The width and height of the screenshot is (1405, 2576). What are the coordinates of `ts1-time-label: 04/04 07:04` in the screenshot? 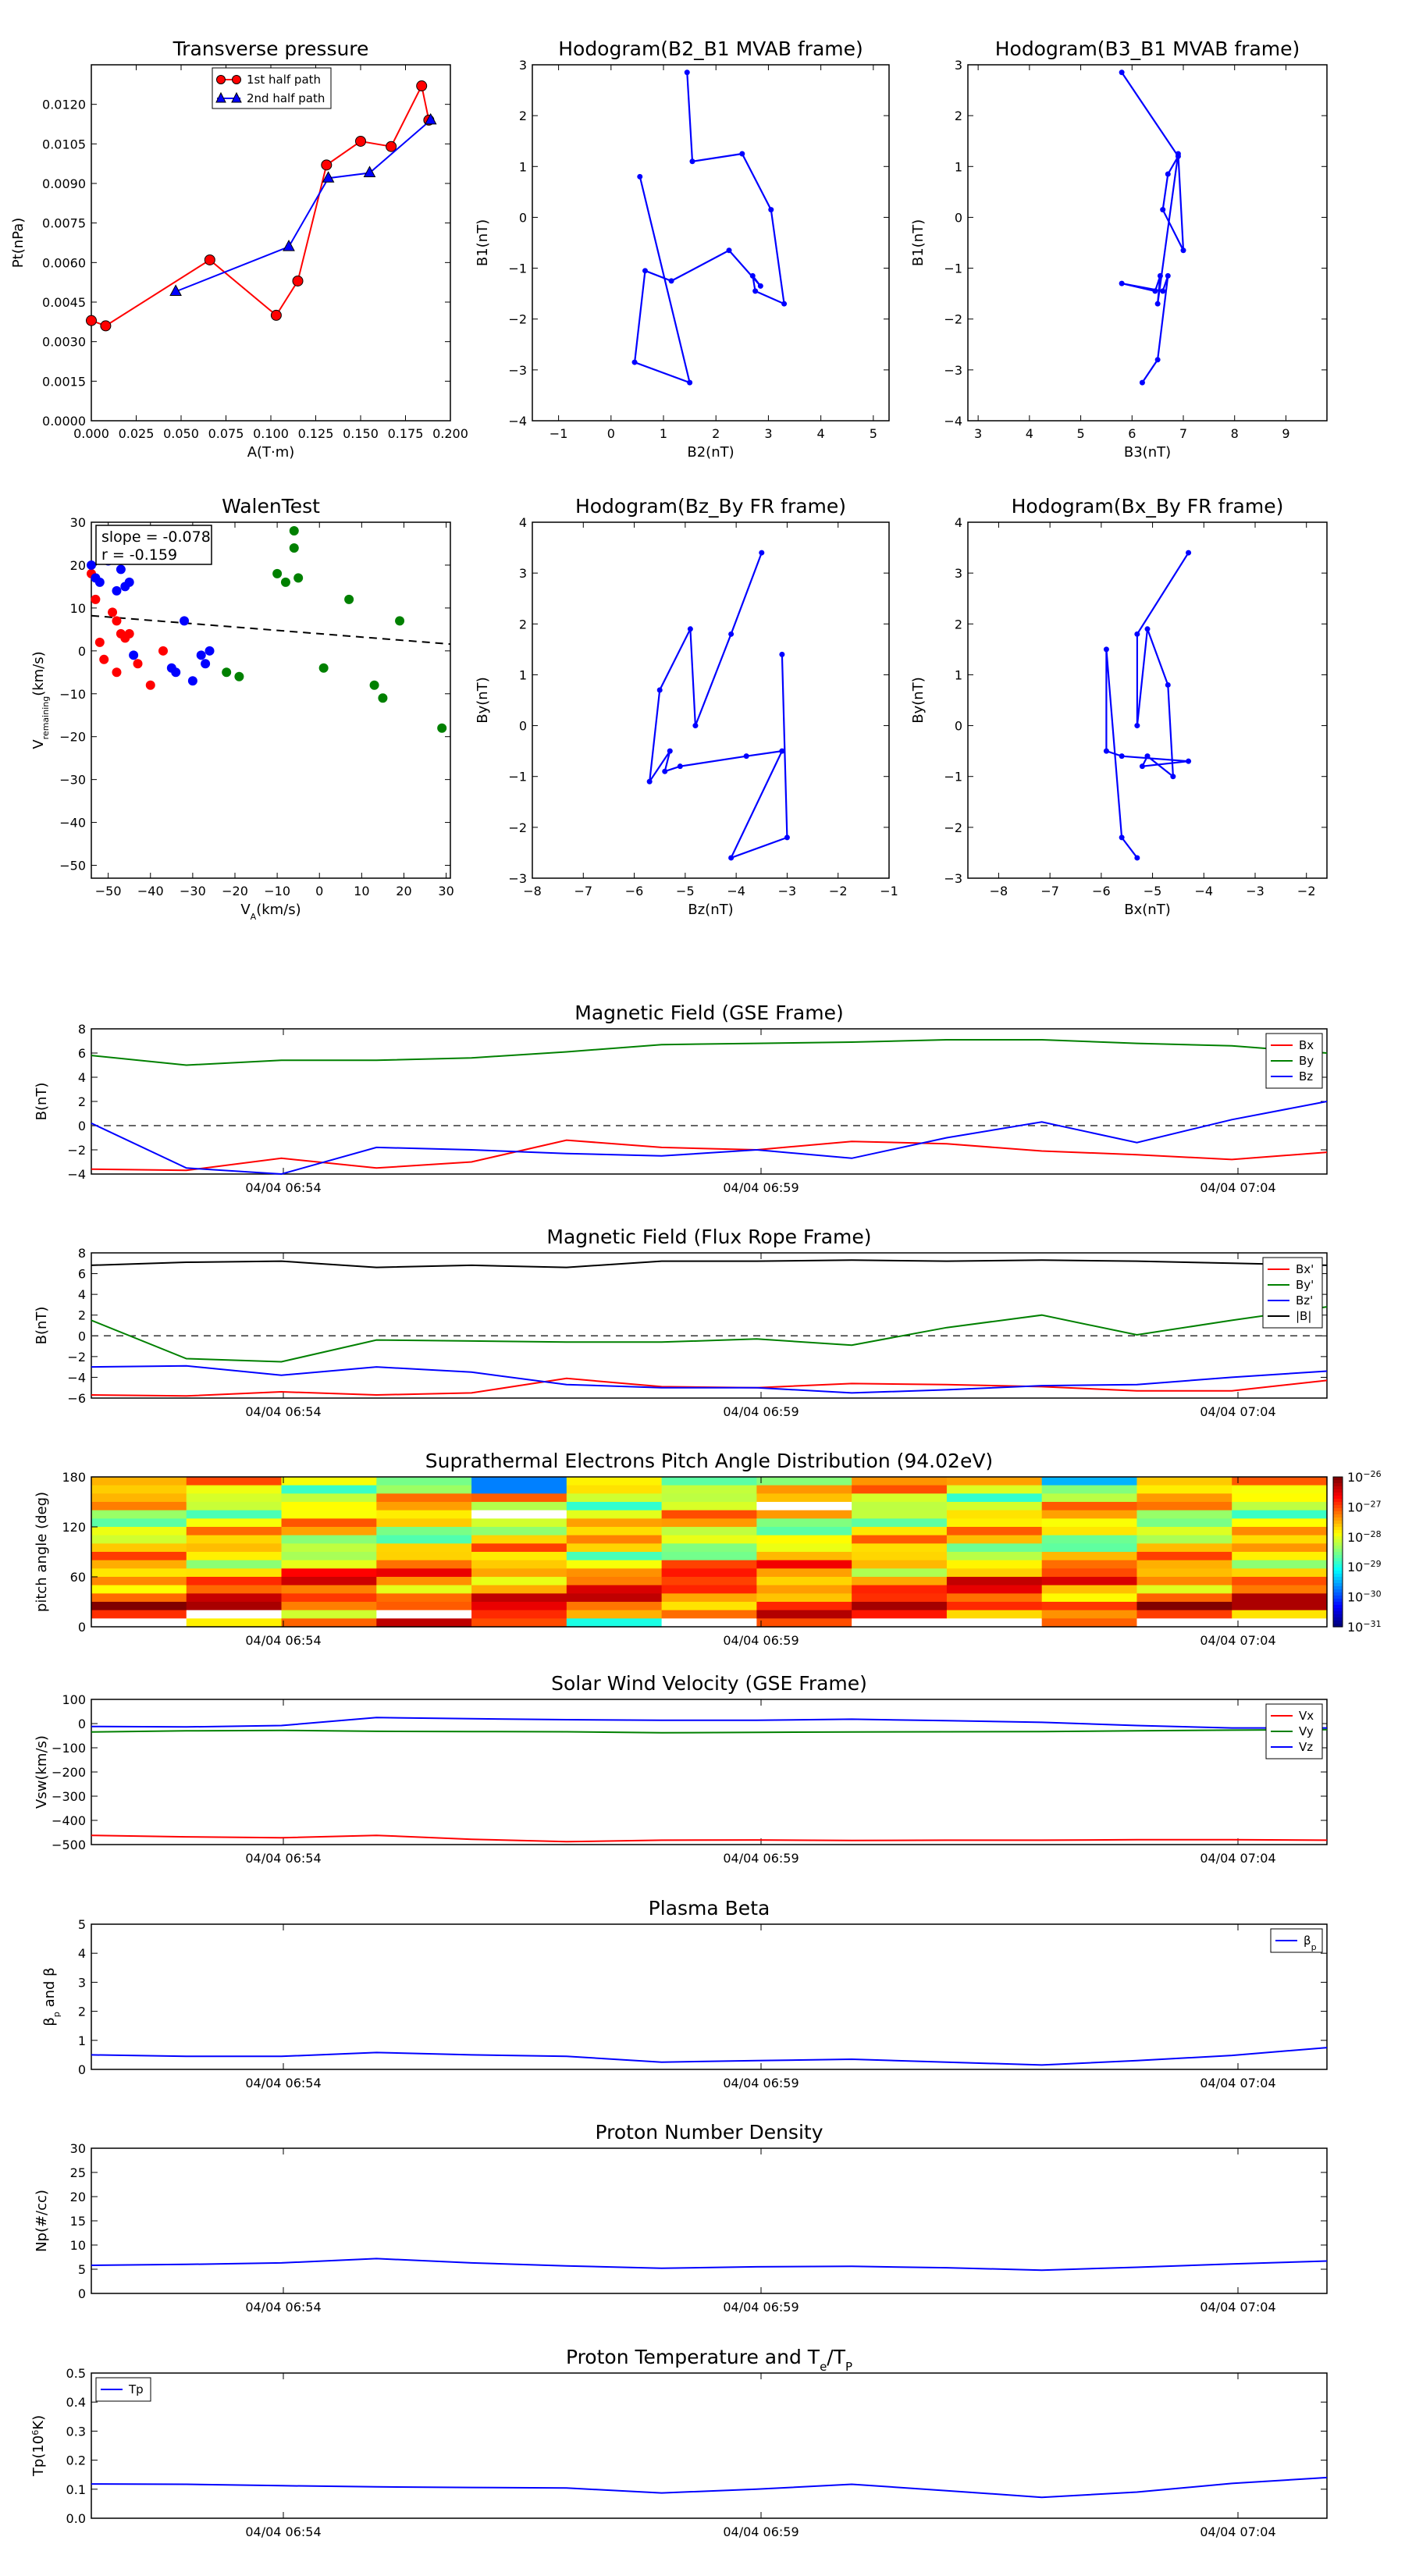 It's located at (1237, 1187).